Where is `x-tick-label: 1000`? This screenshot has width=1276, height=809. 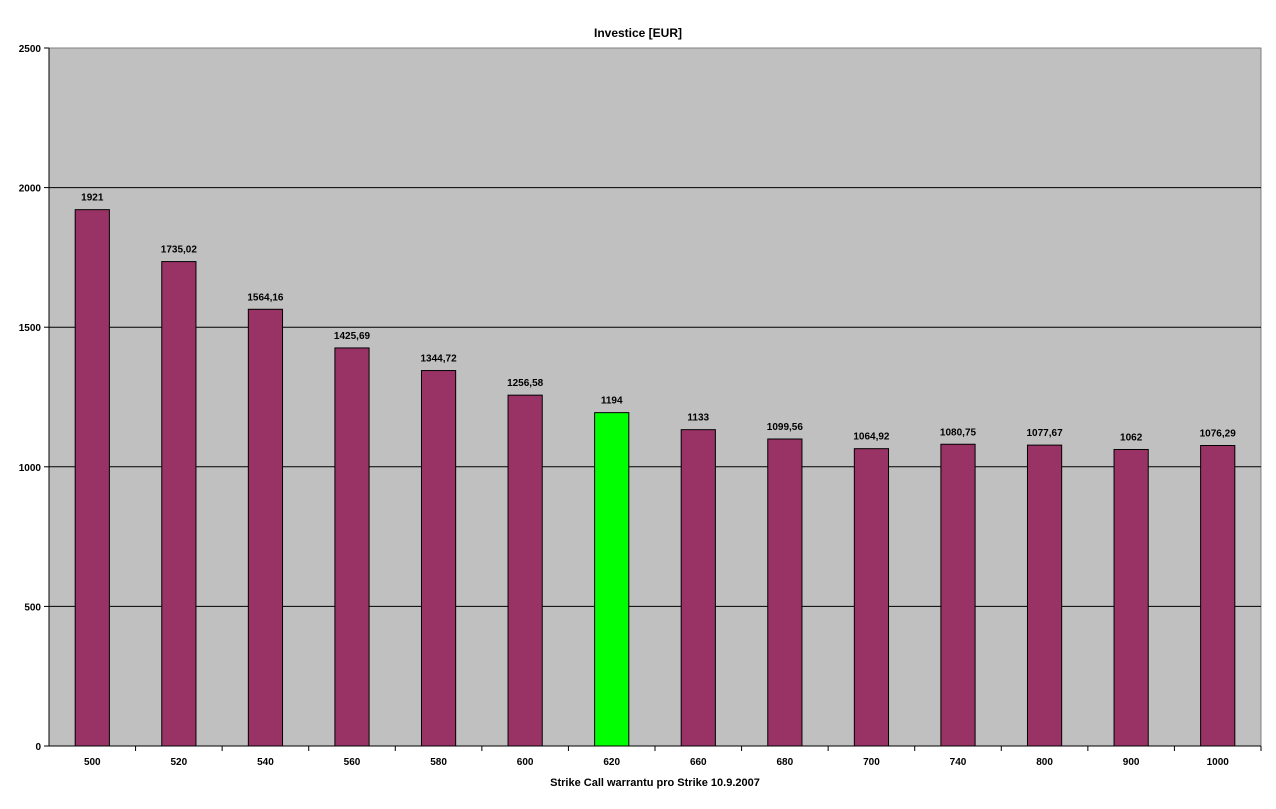 x-tick-label: 1000 is located at coordinates (1218, 762).